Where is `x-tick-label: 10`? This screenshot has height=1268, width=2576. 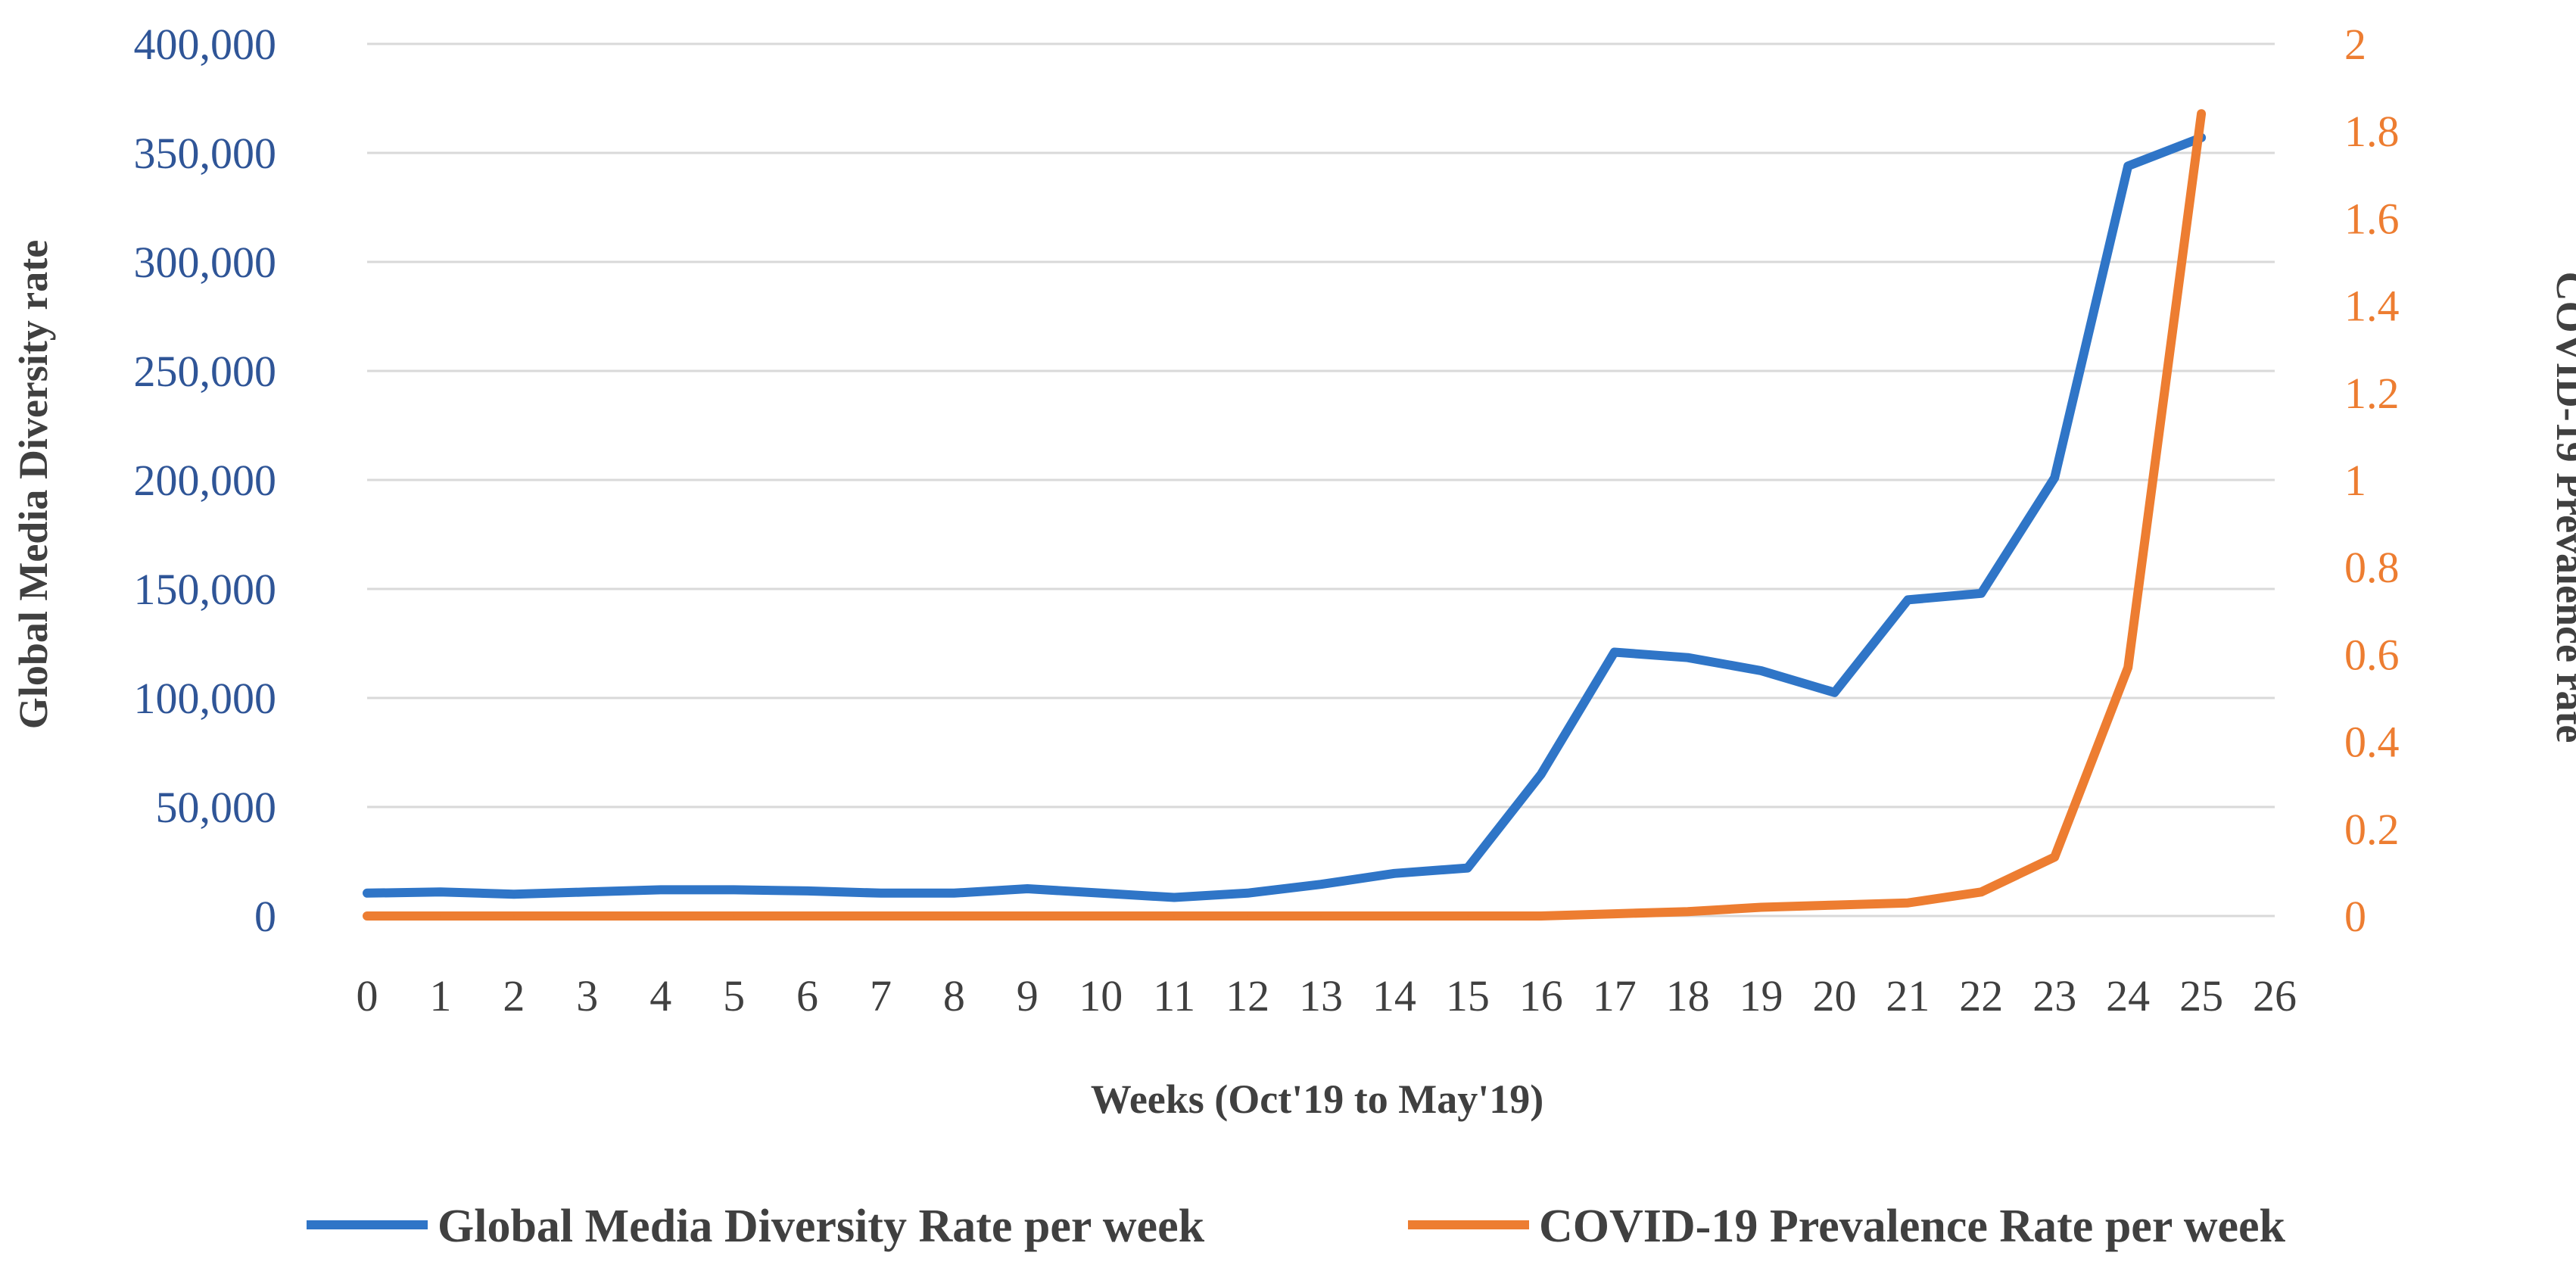
x-tick-label: 10 is located at coordinates (1101, 995).